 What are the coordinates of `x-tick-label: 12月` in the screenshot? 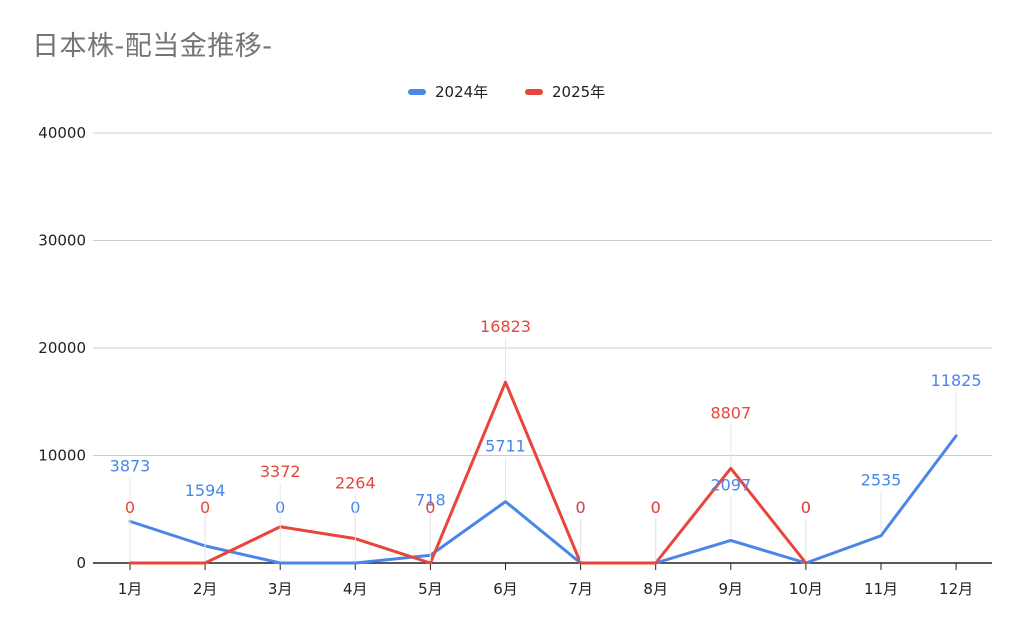 It's located at (956, 589).